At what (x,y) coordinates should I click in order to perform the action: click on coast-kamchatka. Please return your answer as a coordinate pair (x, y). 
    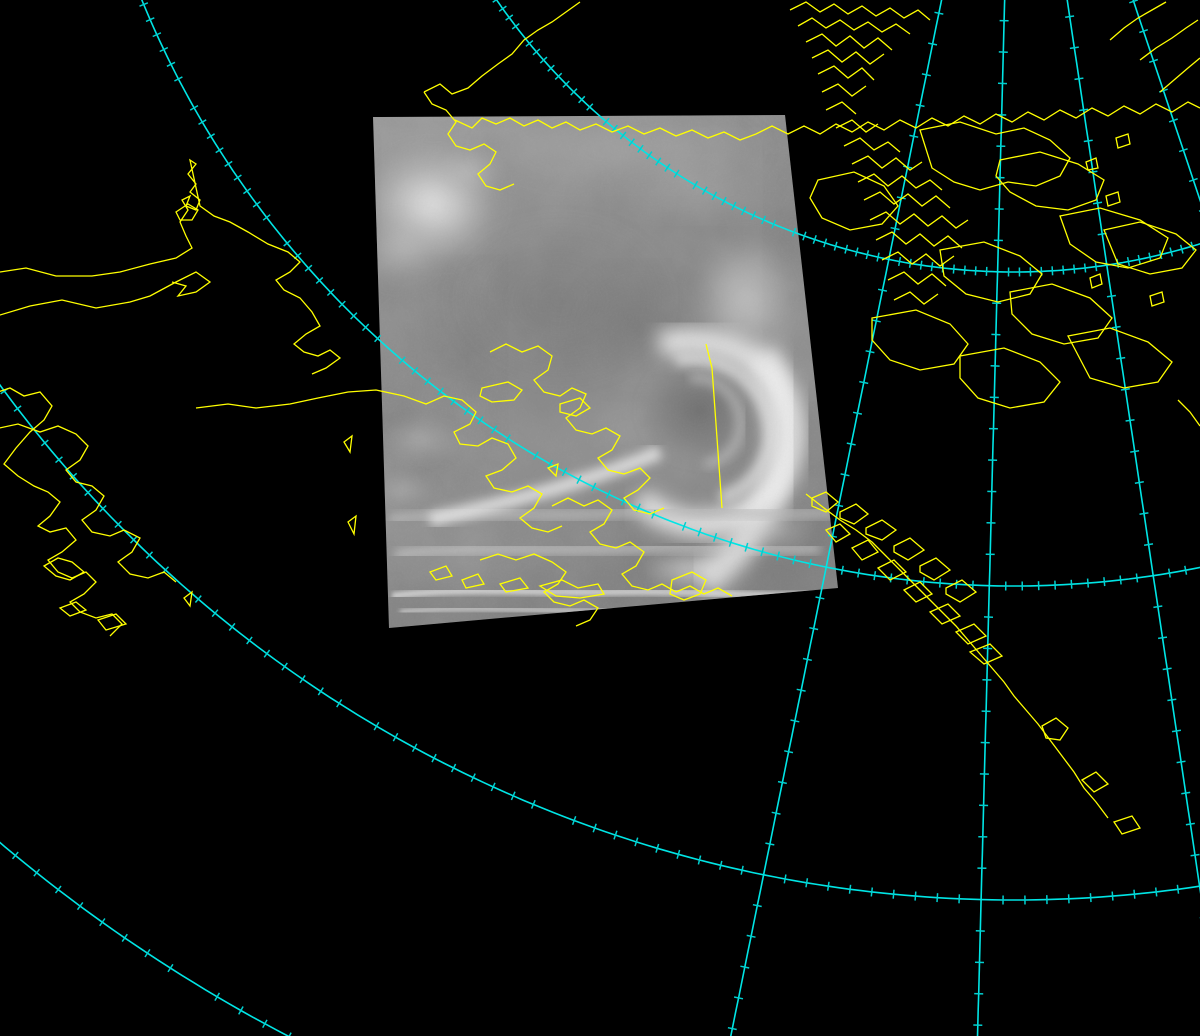
    Looking at the image, I should click on (61, 512).